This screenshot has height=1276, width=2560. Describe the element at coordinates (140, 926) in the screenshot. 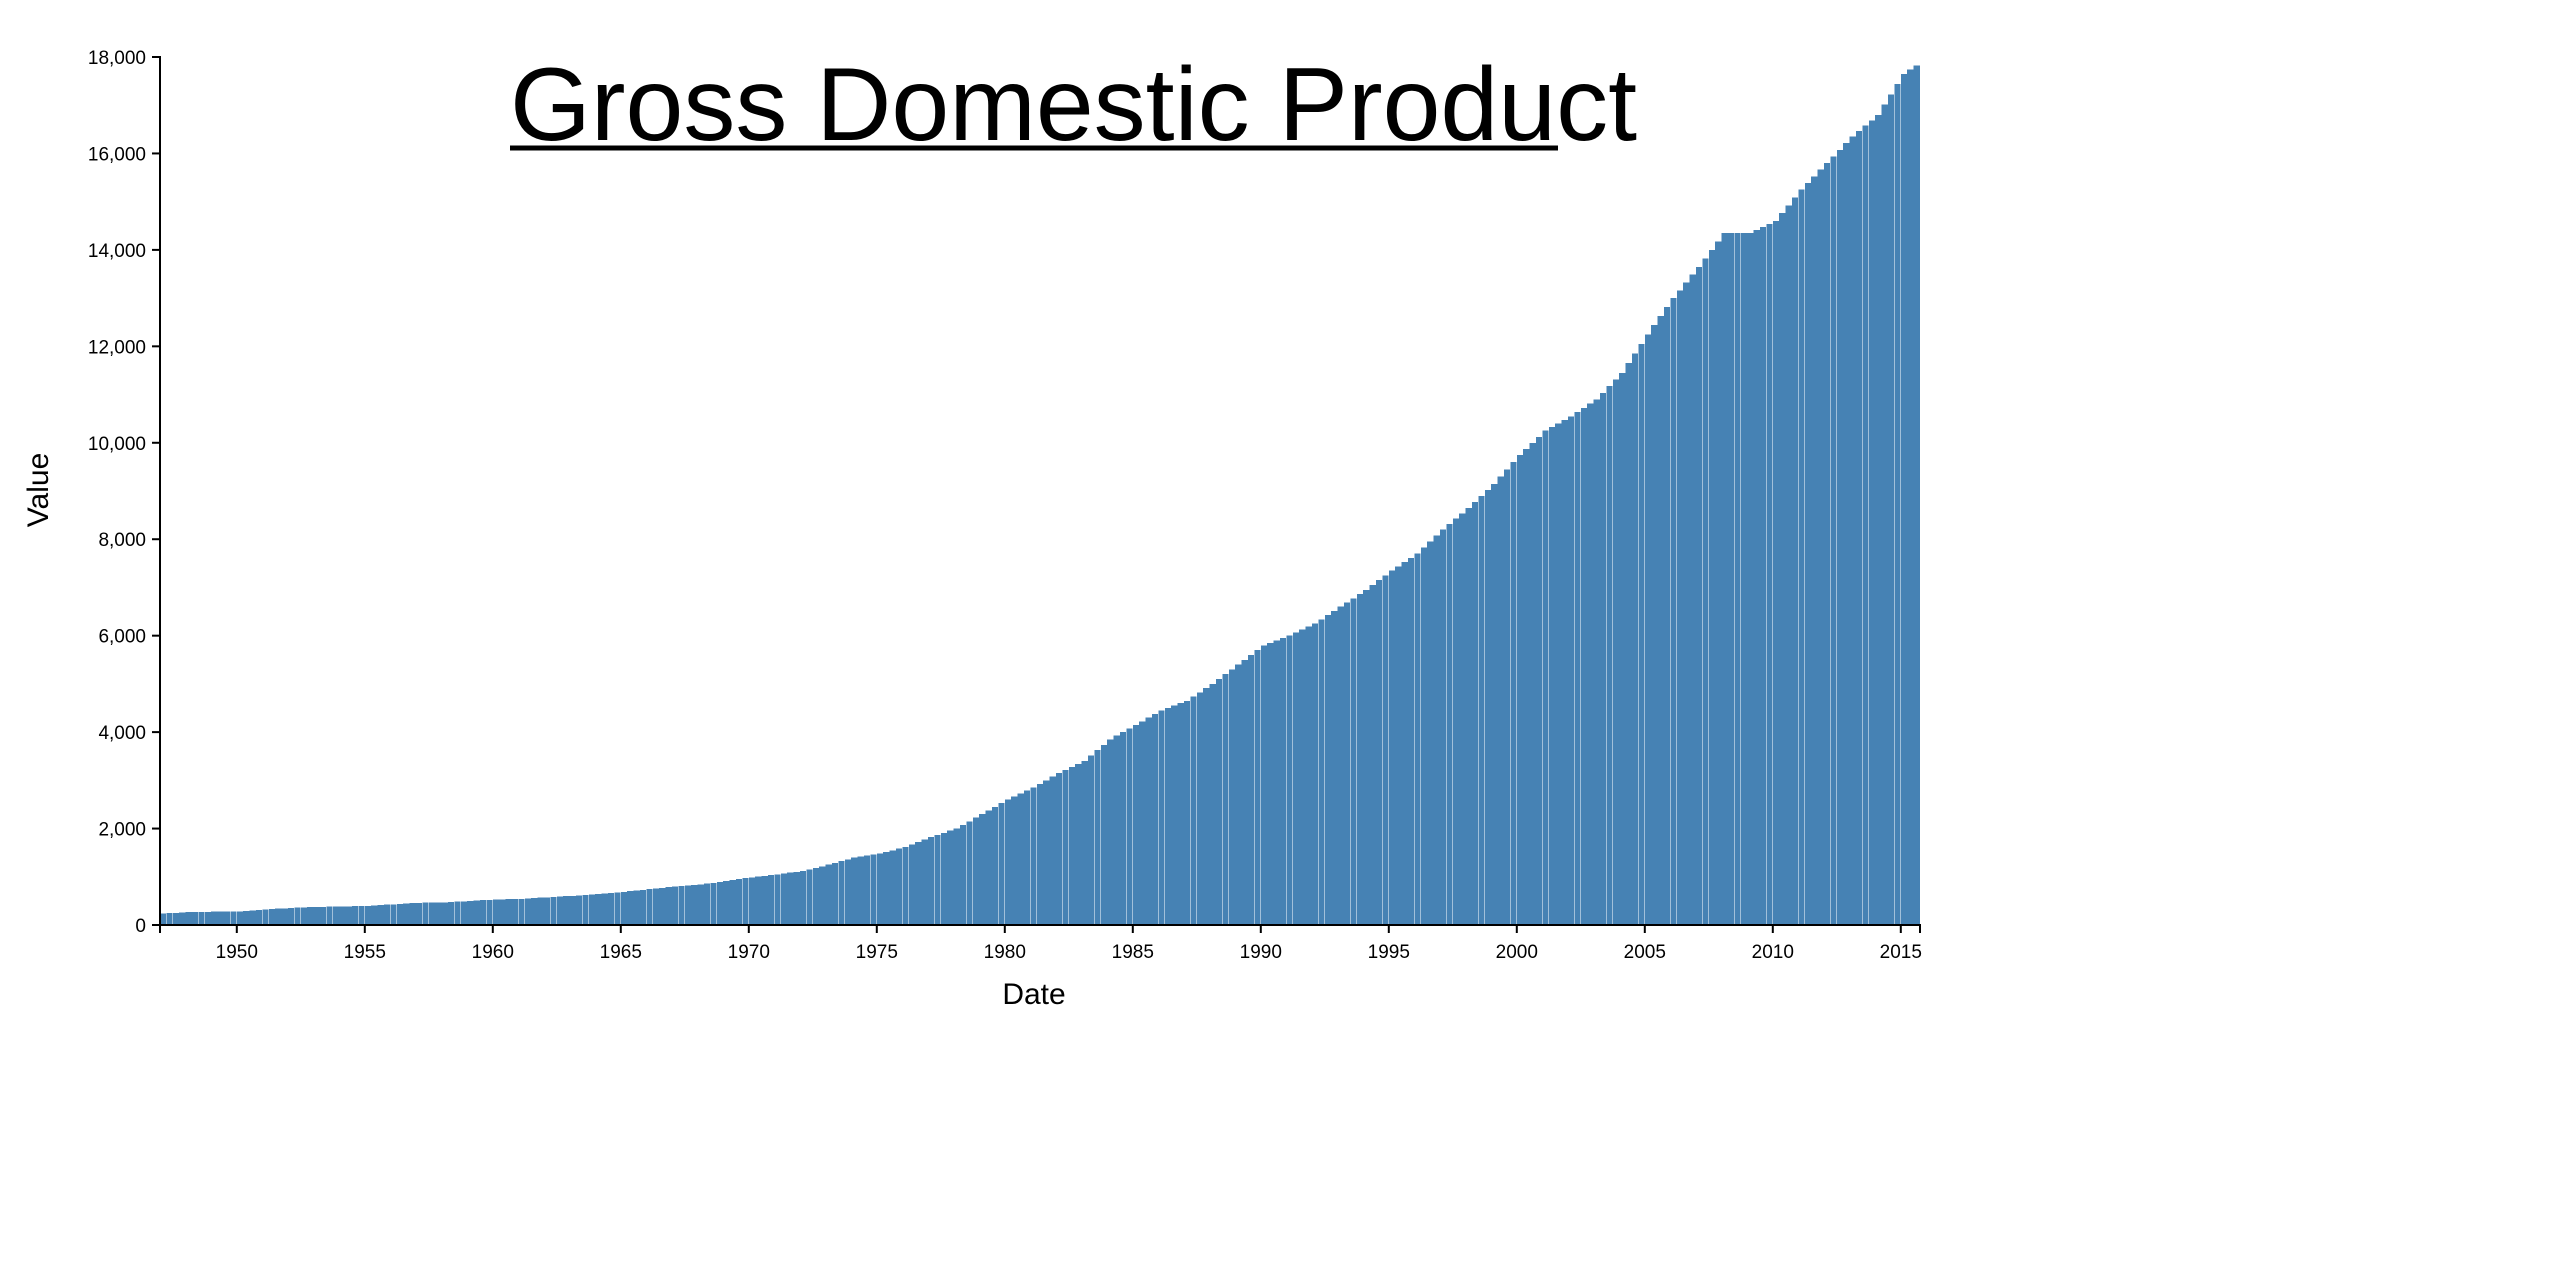

I see `y-tick-label: 0` at that location.